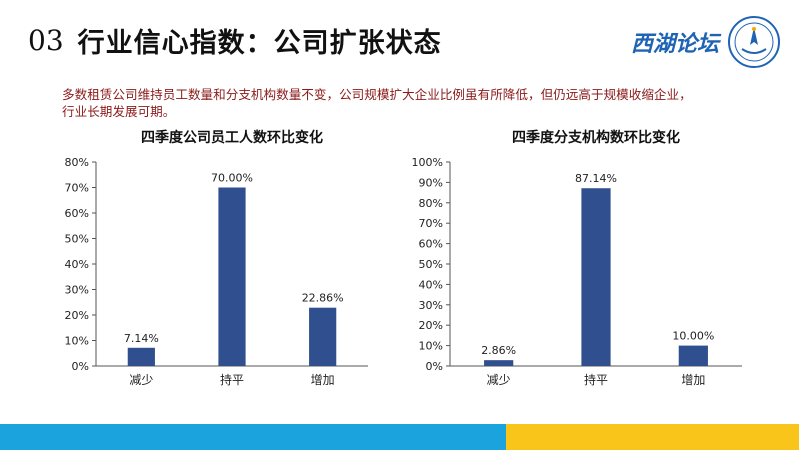 Image resolution: width=799 pixels, height=450 pixels. I want to click on y-tick-label: 100%, so click(427, 162).